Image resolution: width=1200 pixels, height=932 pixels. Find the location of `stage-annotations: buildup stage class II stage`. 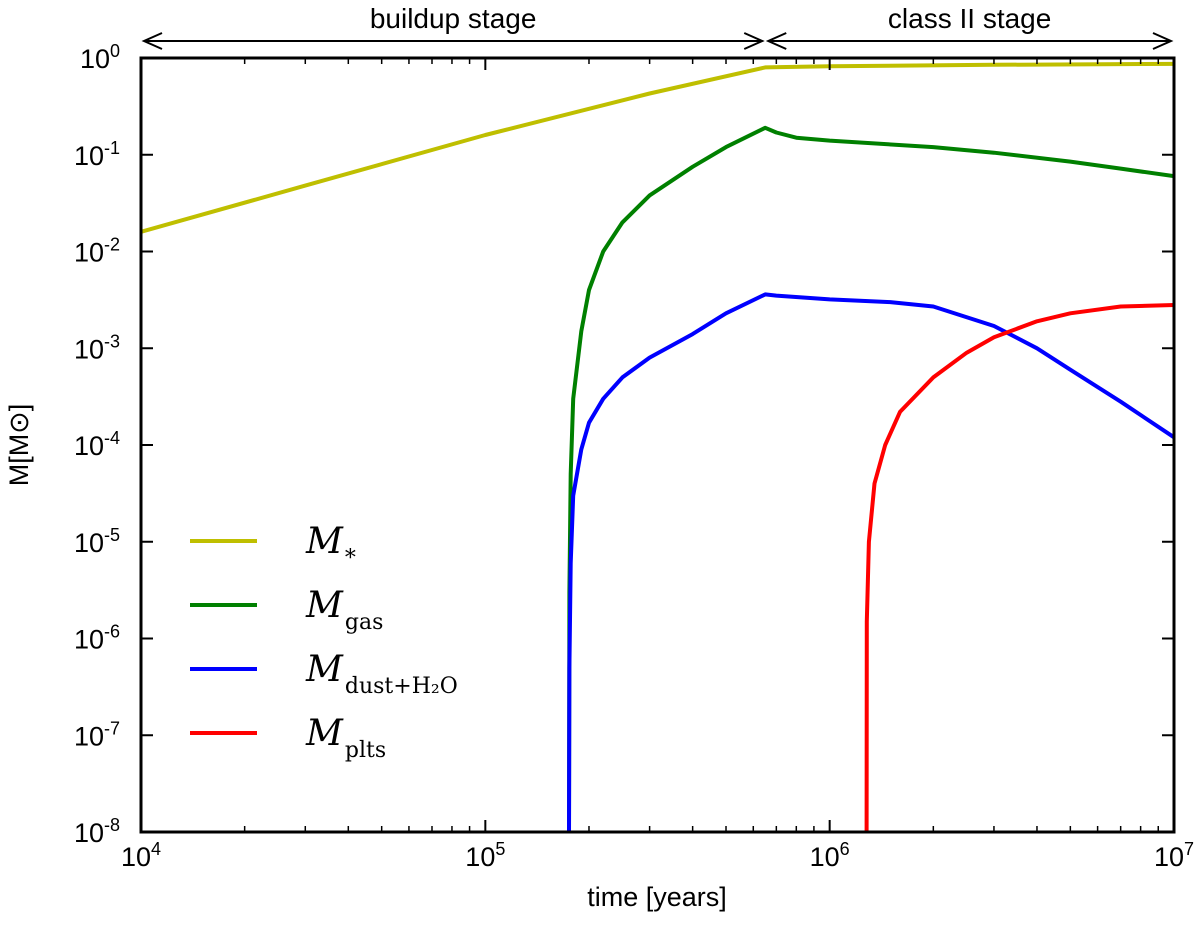

stage-annotations: buildup stage class II stage is located at coordinates (657, 26).